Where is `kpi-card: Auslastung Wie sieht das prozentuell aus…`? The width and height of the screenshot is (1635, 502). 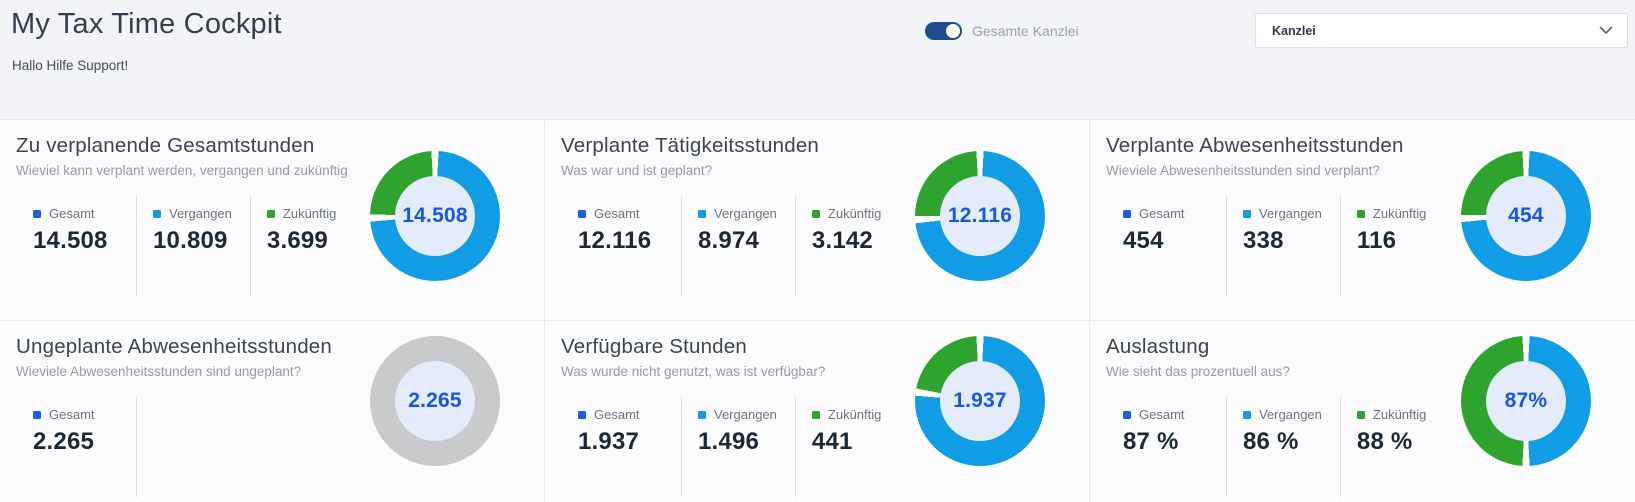 kpi-card: Auslastung Wie sieht das prozentuell aus… is located at coordinates (1362, 411).